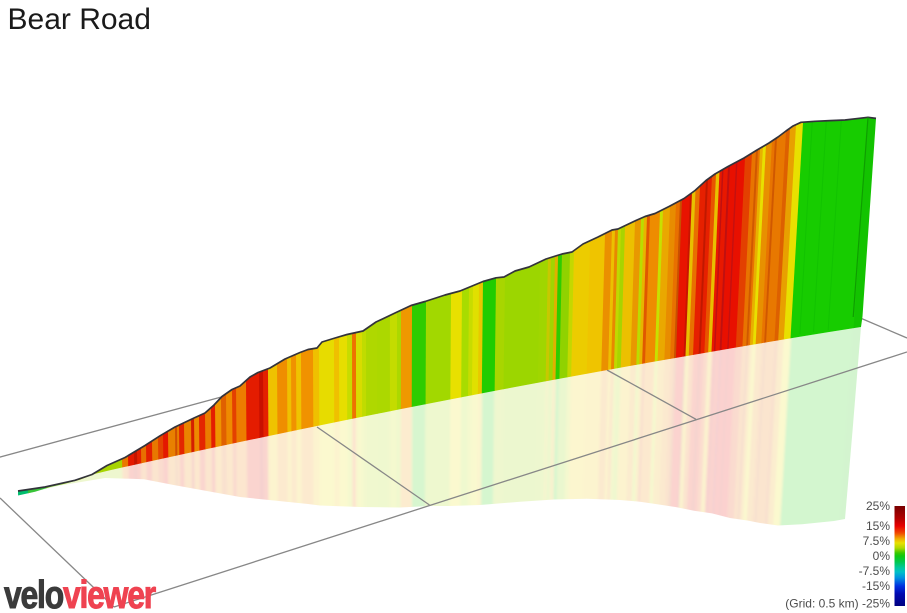 This screenshot has width=907, height=613. Describe the element at coordinates (876, 586) in the screenshot. I see `svg-text: -15%` at that location.